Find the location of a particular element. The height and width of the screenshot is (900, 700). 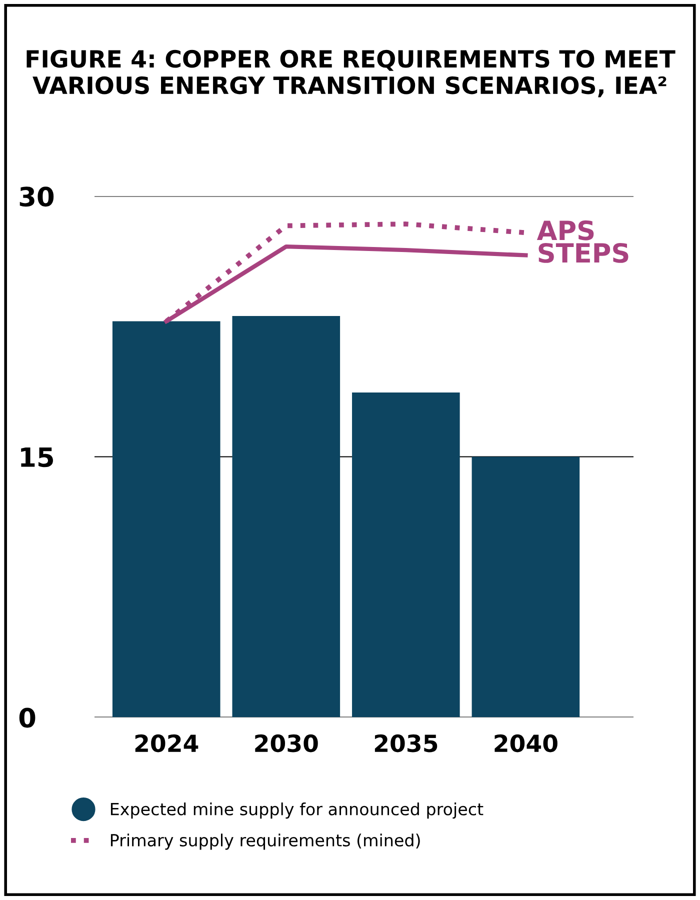

legend-label: Expected mine supply for announced project is located at coordinates (297, 810).